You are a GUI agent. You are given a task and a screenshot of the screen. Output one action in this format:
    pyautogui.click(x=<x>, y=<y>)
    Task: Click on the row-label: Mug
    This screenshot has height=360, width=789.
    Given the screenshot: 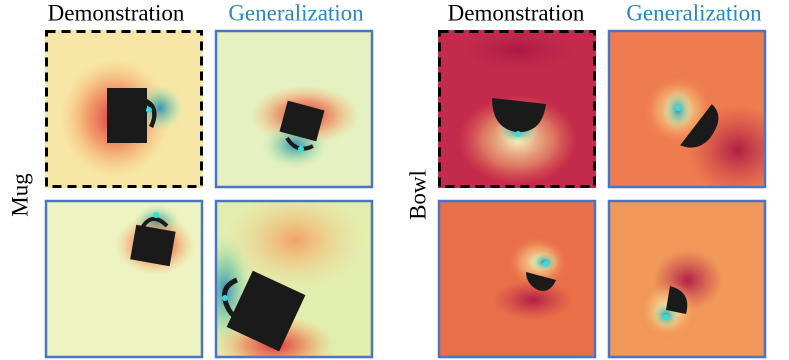 What is the action you would take?
    pyautogui.click(x=19, y=195)
    